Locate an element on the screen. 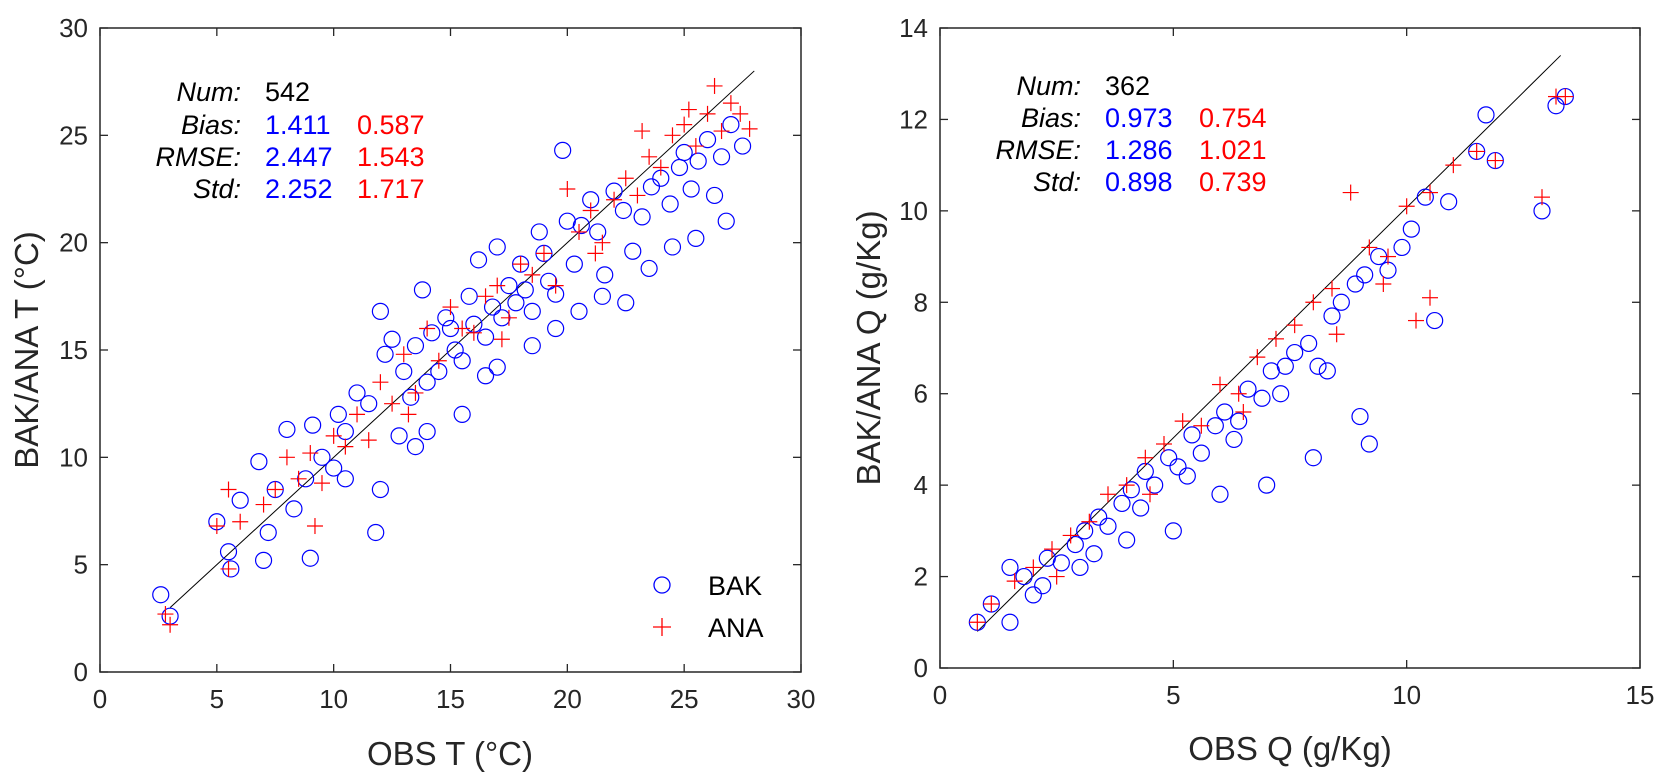 Image resolution: width=1664 pixels, height=781 pixels. x-tick-label: 10 is located at coordinates (1406, 695).